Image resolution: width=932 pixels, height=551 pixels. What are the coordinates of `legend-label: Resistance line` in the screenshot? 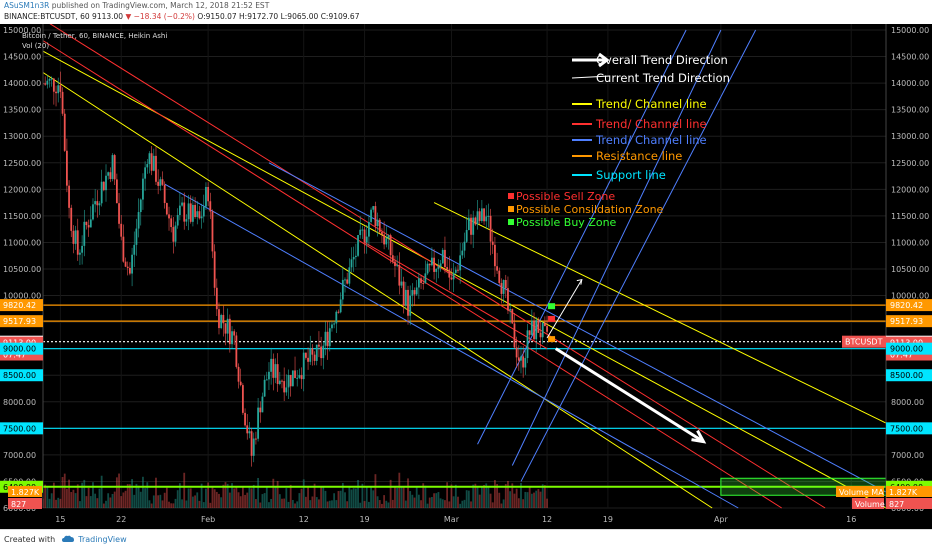 It's located at (639, 156).